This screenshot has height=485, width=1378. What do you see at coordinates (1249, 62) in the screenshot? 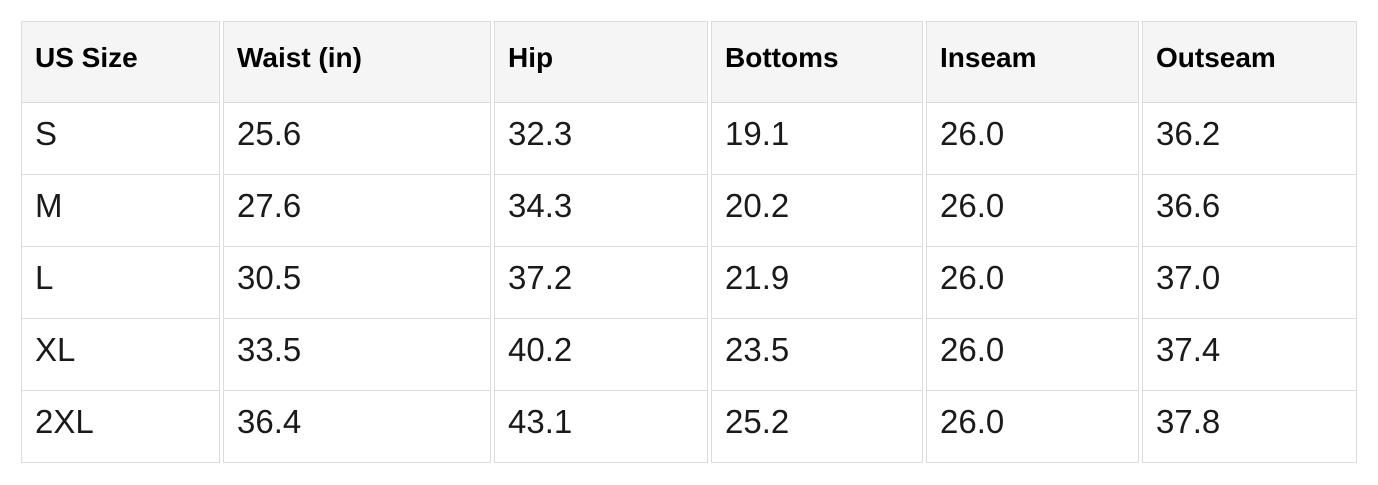
I see `header-outseam: Outseam` at bounding box center [1249, 62].